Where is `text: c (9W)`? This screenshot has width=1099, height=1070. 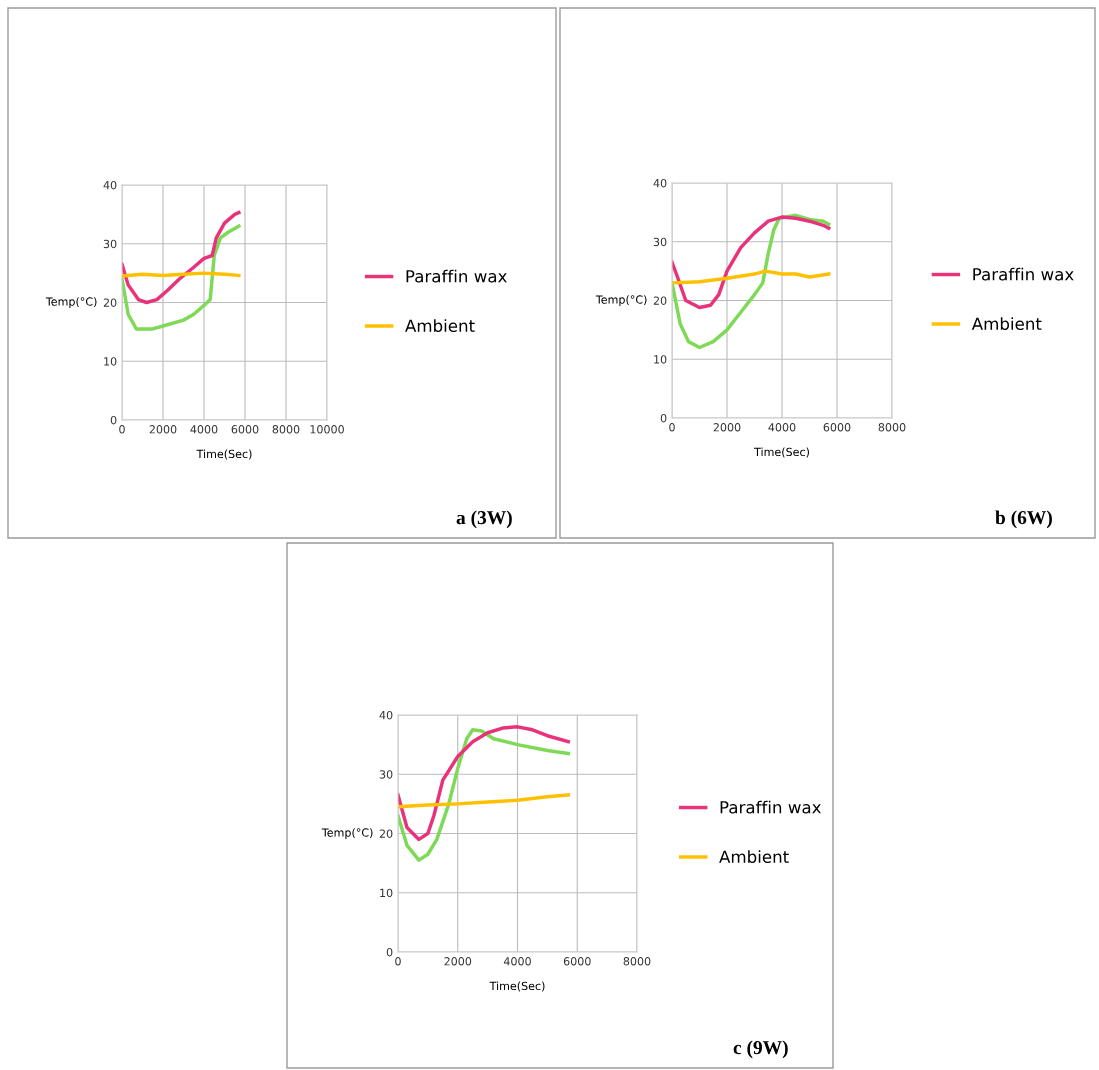 text: c (9W) is located at coordinates (760, 1049).